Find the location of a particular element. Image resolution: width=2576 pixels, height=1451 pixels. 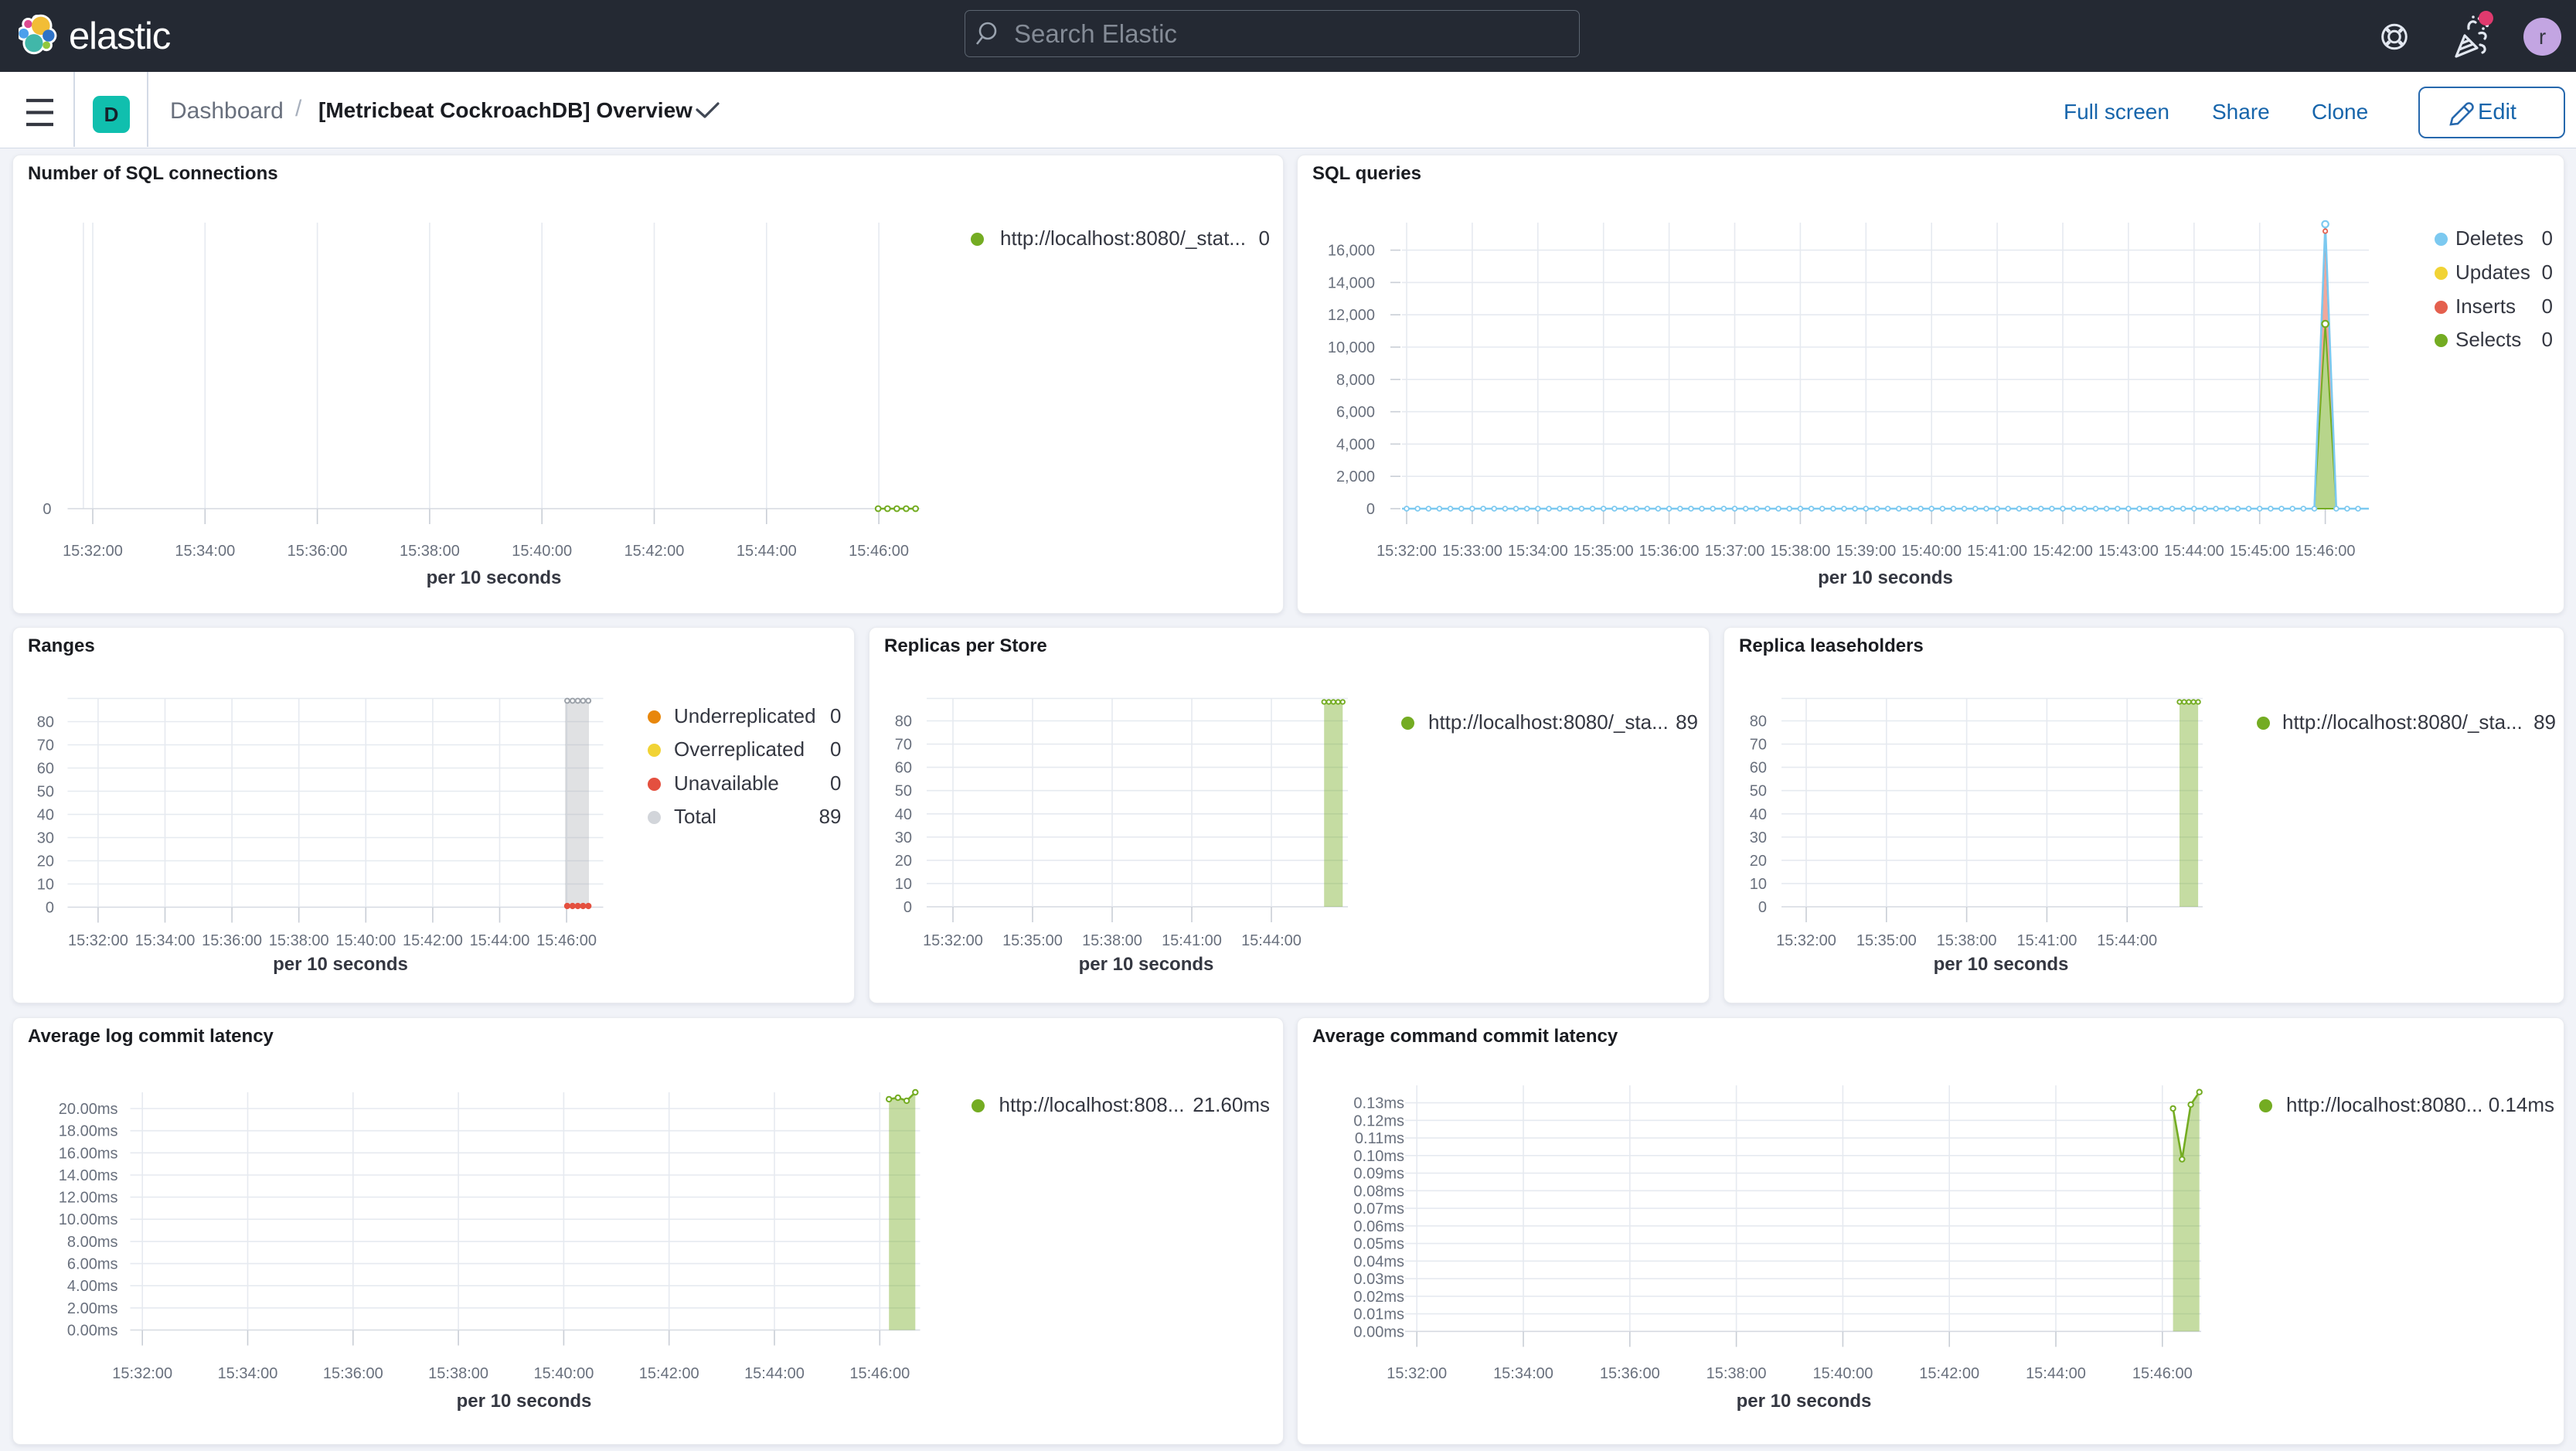

svg-text: 16,000 is located at coordinates (1351, 251).